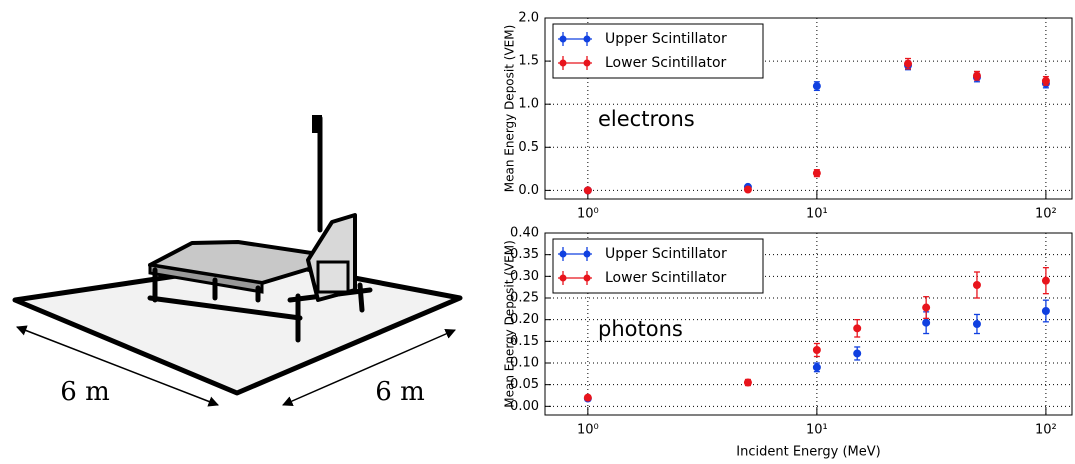 The height and width of the screenshot is (464, 1075). I want to click on annotation: photons, so click(640, 329).